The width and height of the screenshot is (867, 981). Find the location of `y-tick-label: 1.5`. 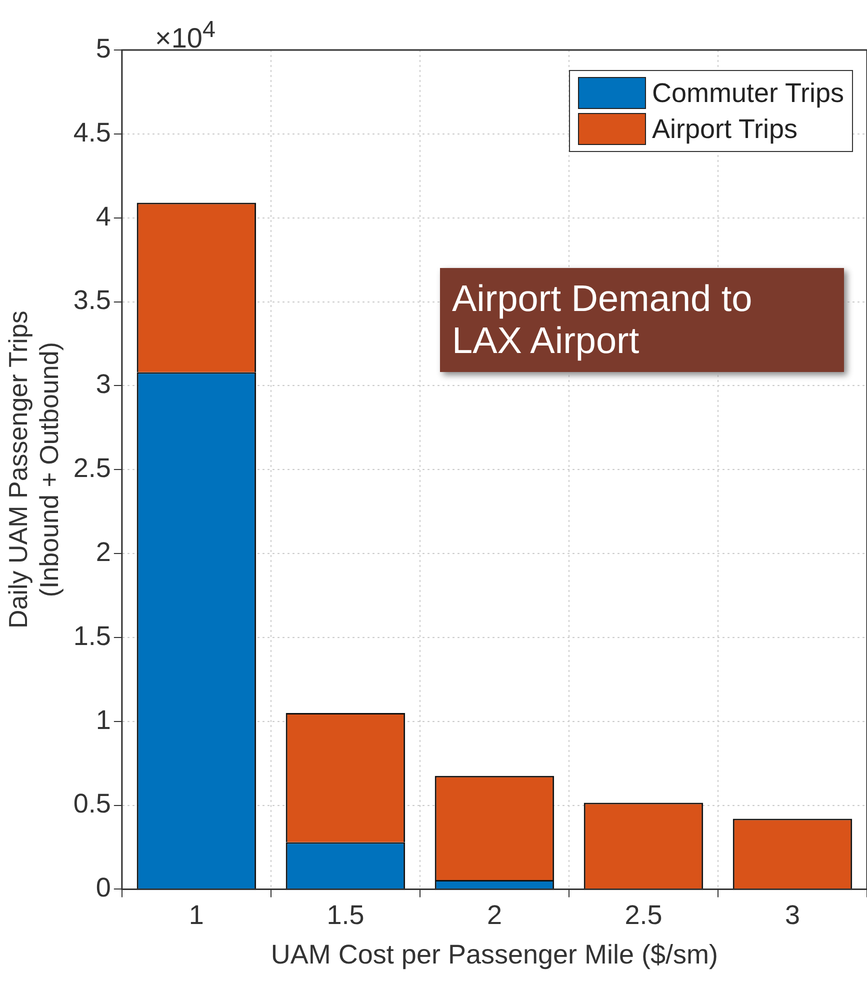

y-tick-label: 1.5 is located at coordinates (92, 635).